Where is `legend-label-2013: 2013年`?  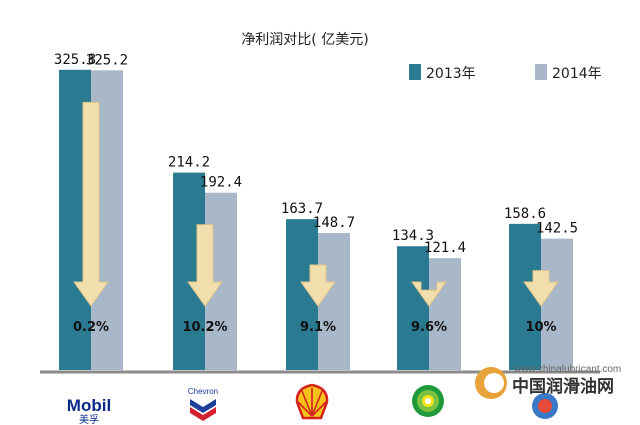 legend-label-2013: 2013年 is located at coordinates (451, 74).